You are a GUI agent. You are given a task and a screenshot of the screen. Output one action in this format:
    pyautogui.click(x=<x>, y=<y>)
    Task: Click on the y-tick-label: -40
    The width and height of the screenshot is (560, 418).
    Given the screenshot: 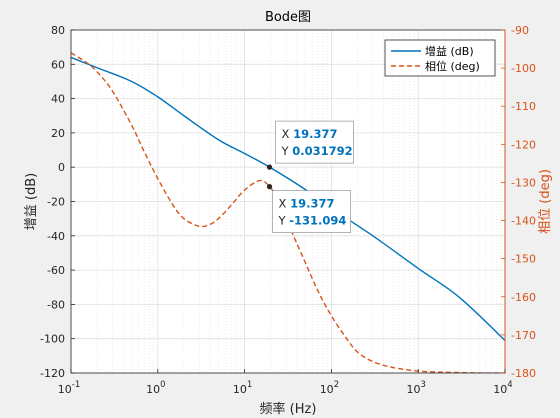 What is the action you would take?
    pyautogui.click(x=56, y=236)
    